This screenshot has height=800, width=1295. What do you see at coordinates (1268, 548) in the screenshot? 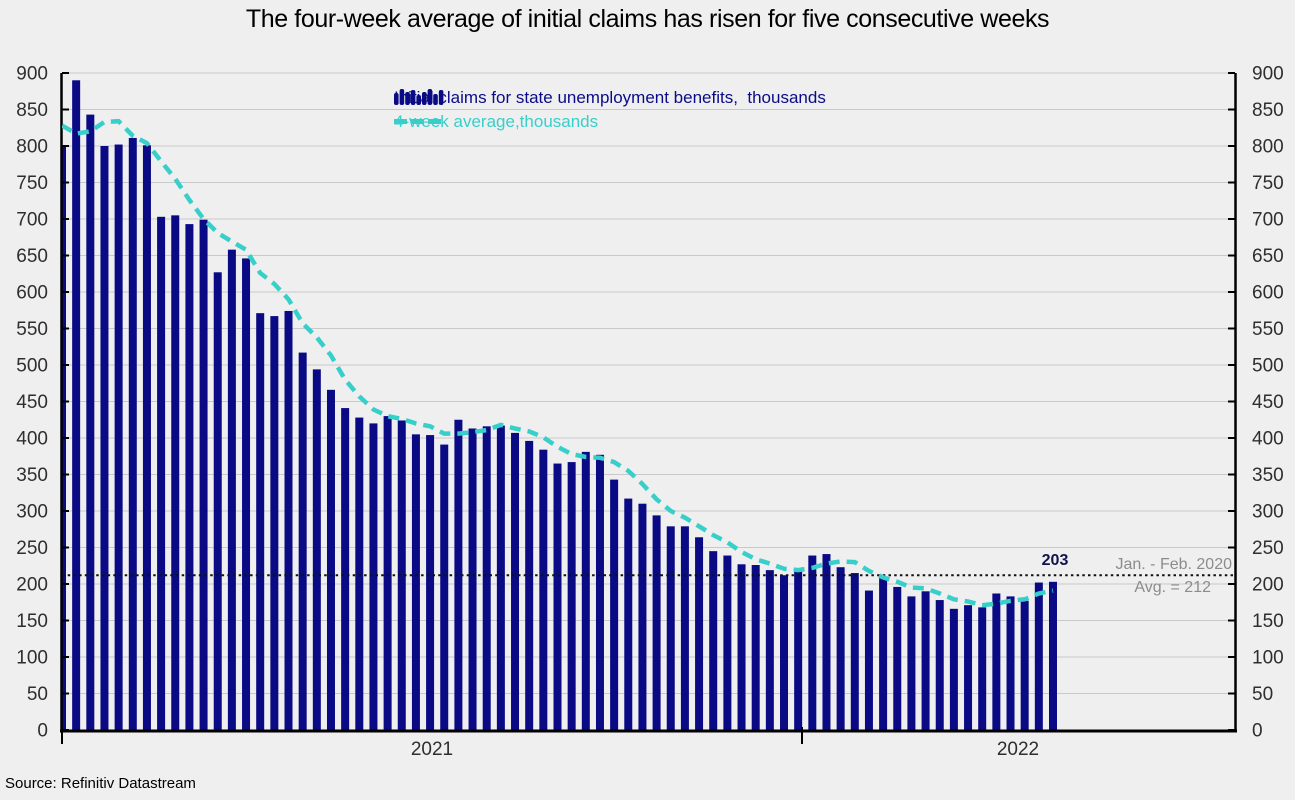
I see `y-tick-label-right: 250` at bounding box center [1268, 548].